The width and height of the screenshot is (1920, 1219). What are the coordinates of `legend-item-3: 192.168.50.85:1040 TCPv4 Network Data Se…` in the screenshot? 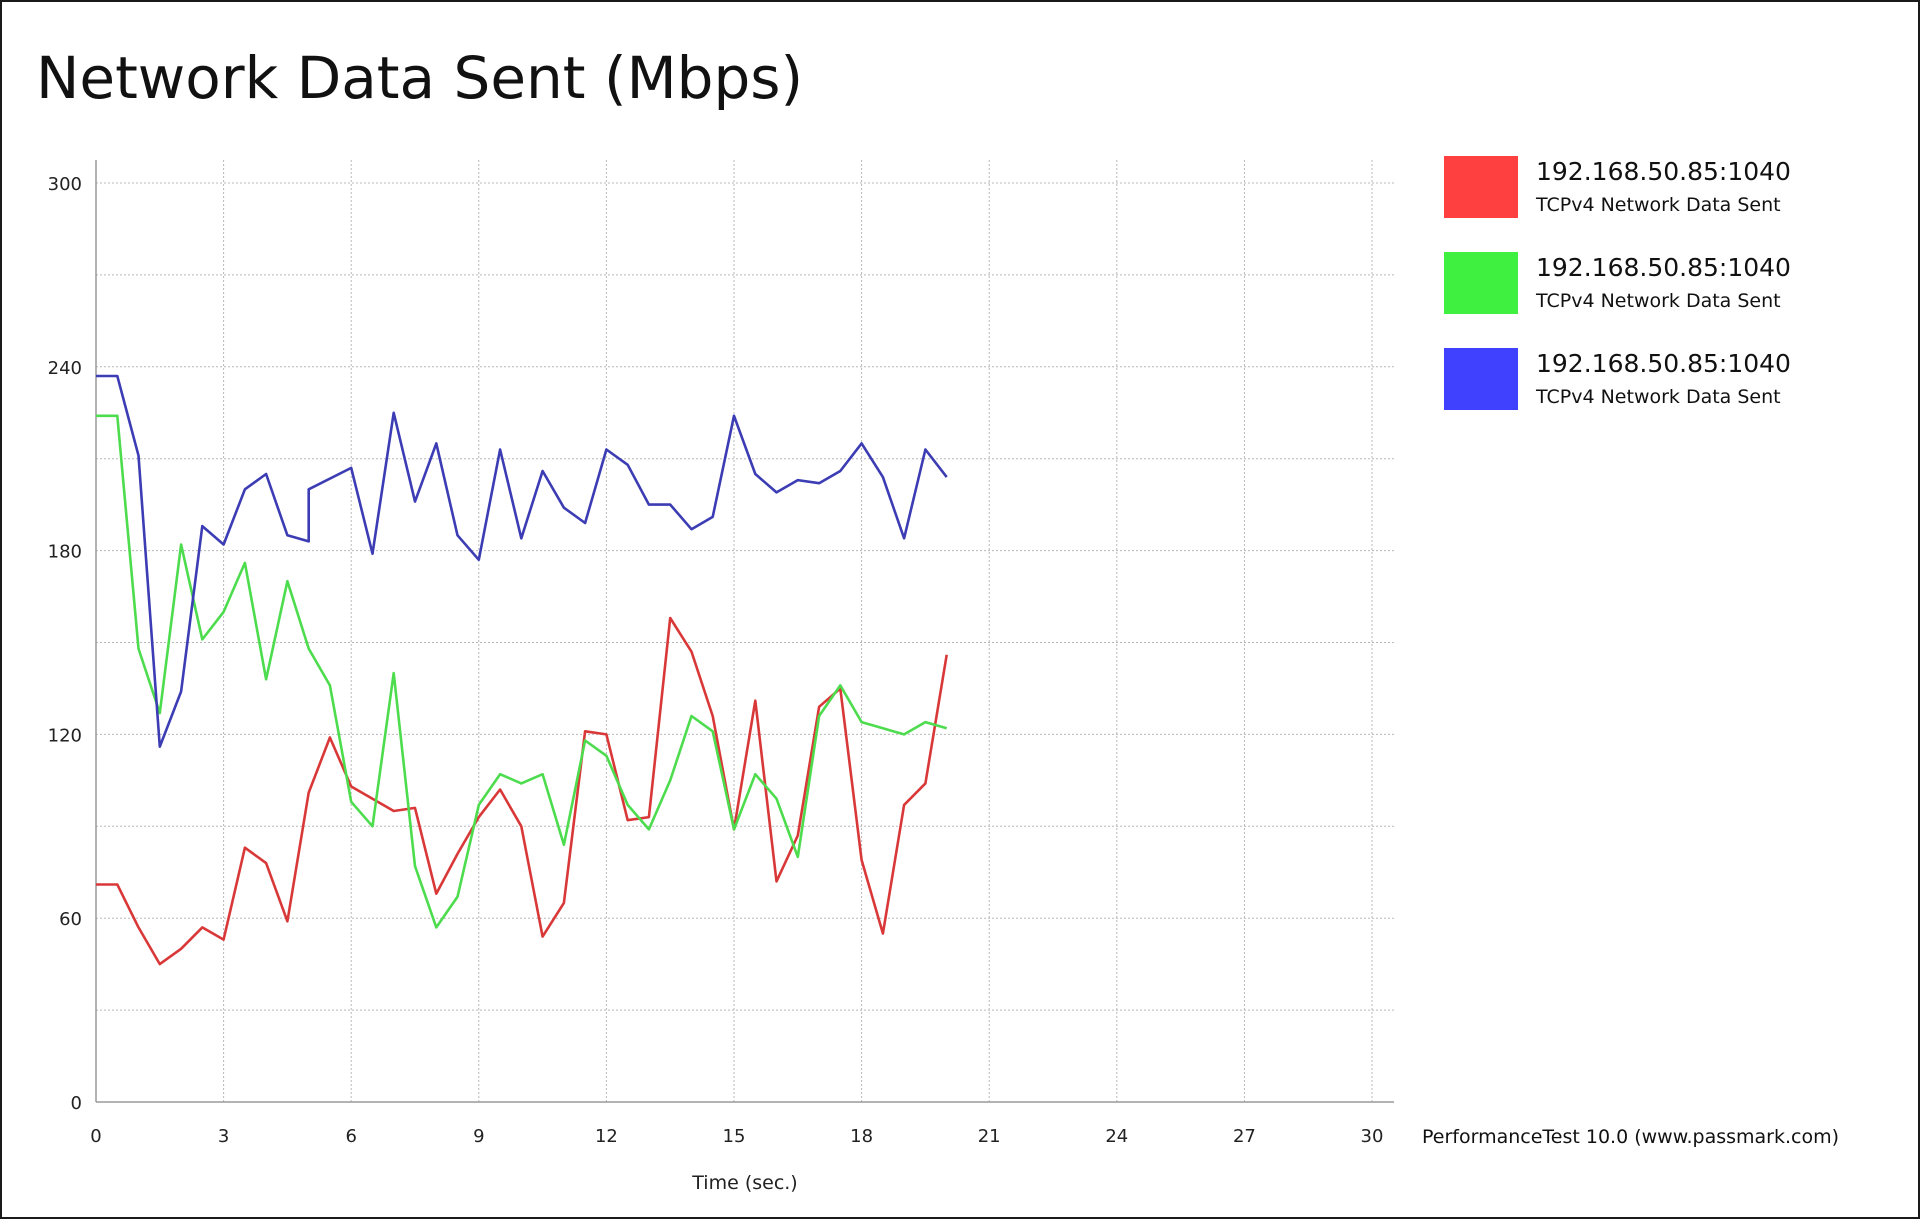 It's located at (1654, 396).